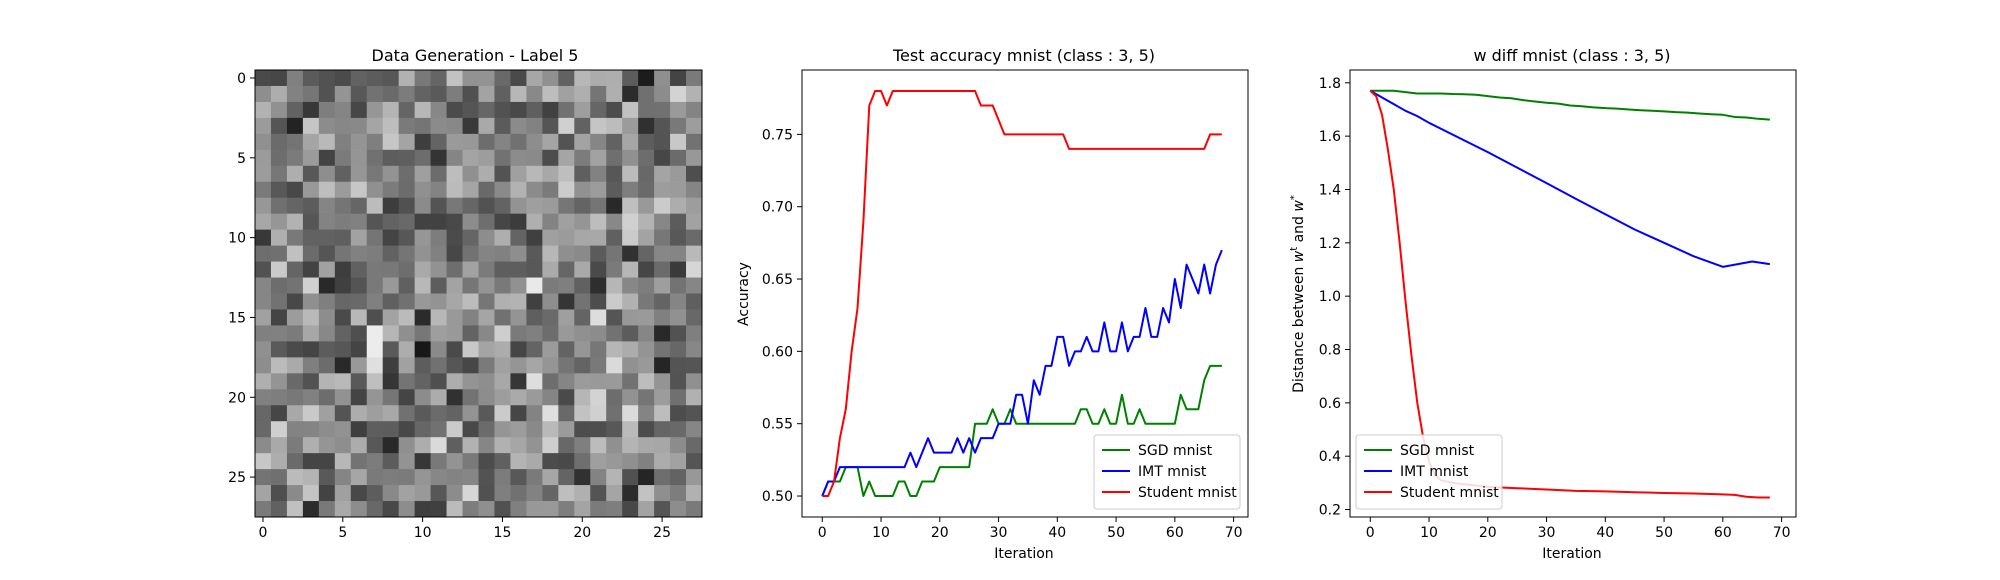 Image resolution: width=2000 pixels, height=580 pixels. Describe the element at coordinates (237, 239) in the screenshot. I see `heatmap-ytick-label: 10` at that location.